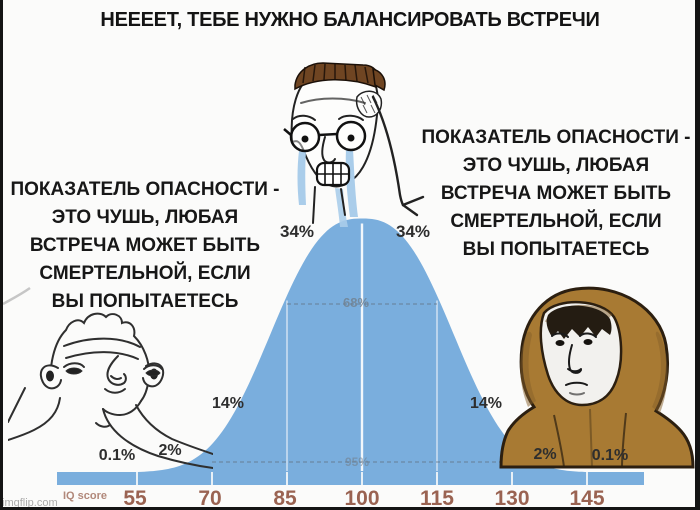  What do you see at coordinates (350, 478) in the screenshot?
I see `baseline-bar` at bounding box center [350, 478].